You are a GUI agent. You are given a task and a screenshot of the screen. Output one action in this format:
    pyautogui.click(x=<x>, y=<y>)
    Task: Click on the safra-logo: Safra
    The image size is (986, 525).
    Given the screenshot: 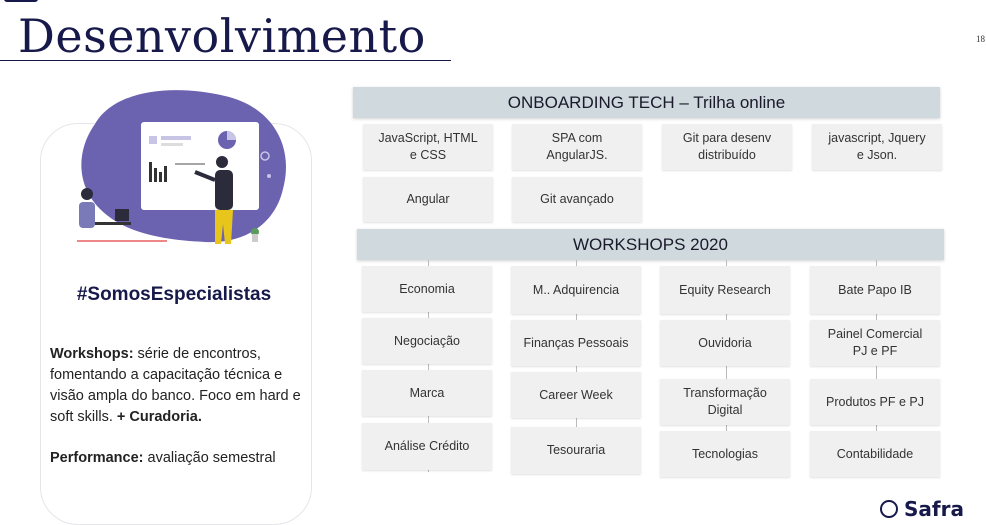 What is the action you would take?
    pyautogui.click(x=922, y=509)
    